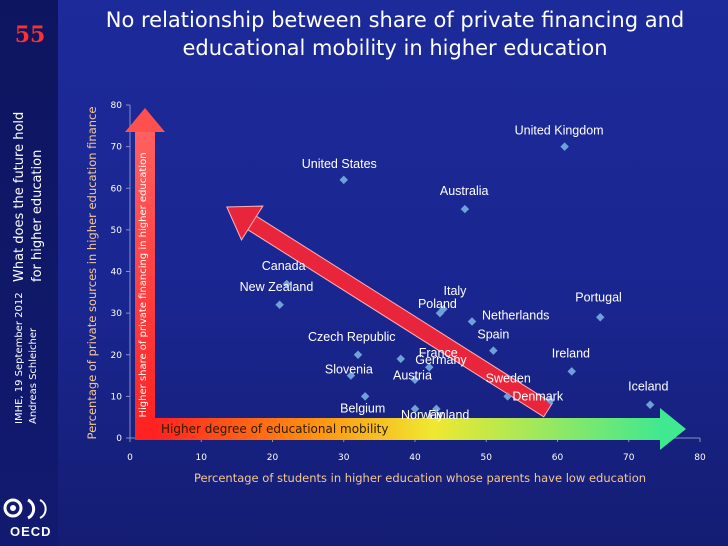  I want to click on x-tick-label: 80, so click(700, 458).